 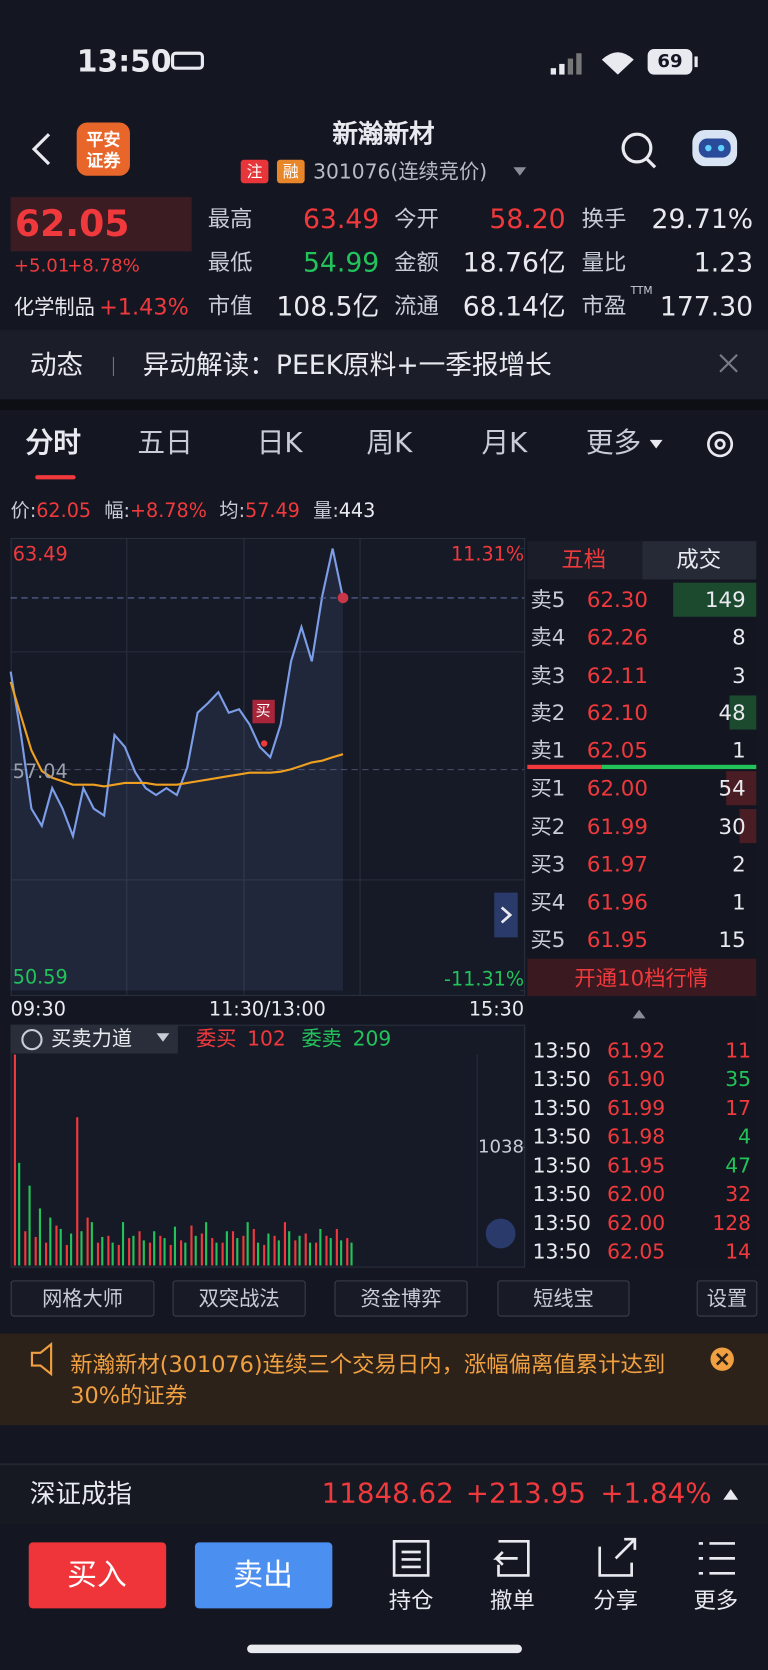 I want to click on position-icon, so click(x=411, y=1558).